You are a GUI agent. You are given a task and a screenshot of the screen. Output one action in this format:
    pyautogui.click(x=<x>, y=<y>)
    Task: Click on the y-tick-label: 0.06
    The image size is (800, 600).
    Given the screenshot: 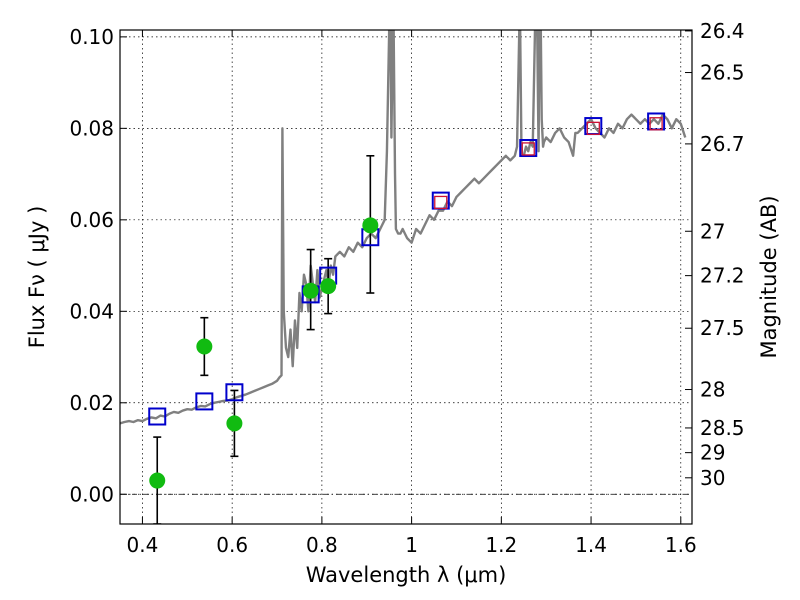 What is the action you would take?
    pyautogui.click(x=91, y=220)
    